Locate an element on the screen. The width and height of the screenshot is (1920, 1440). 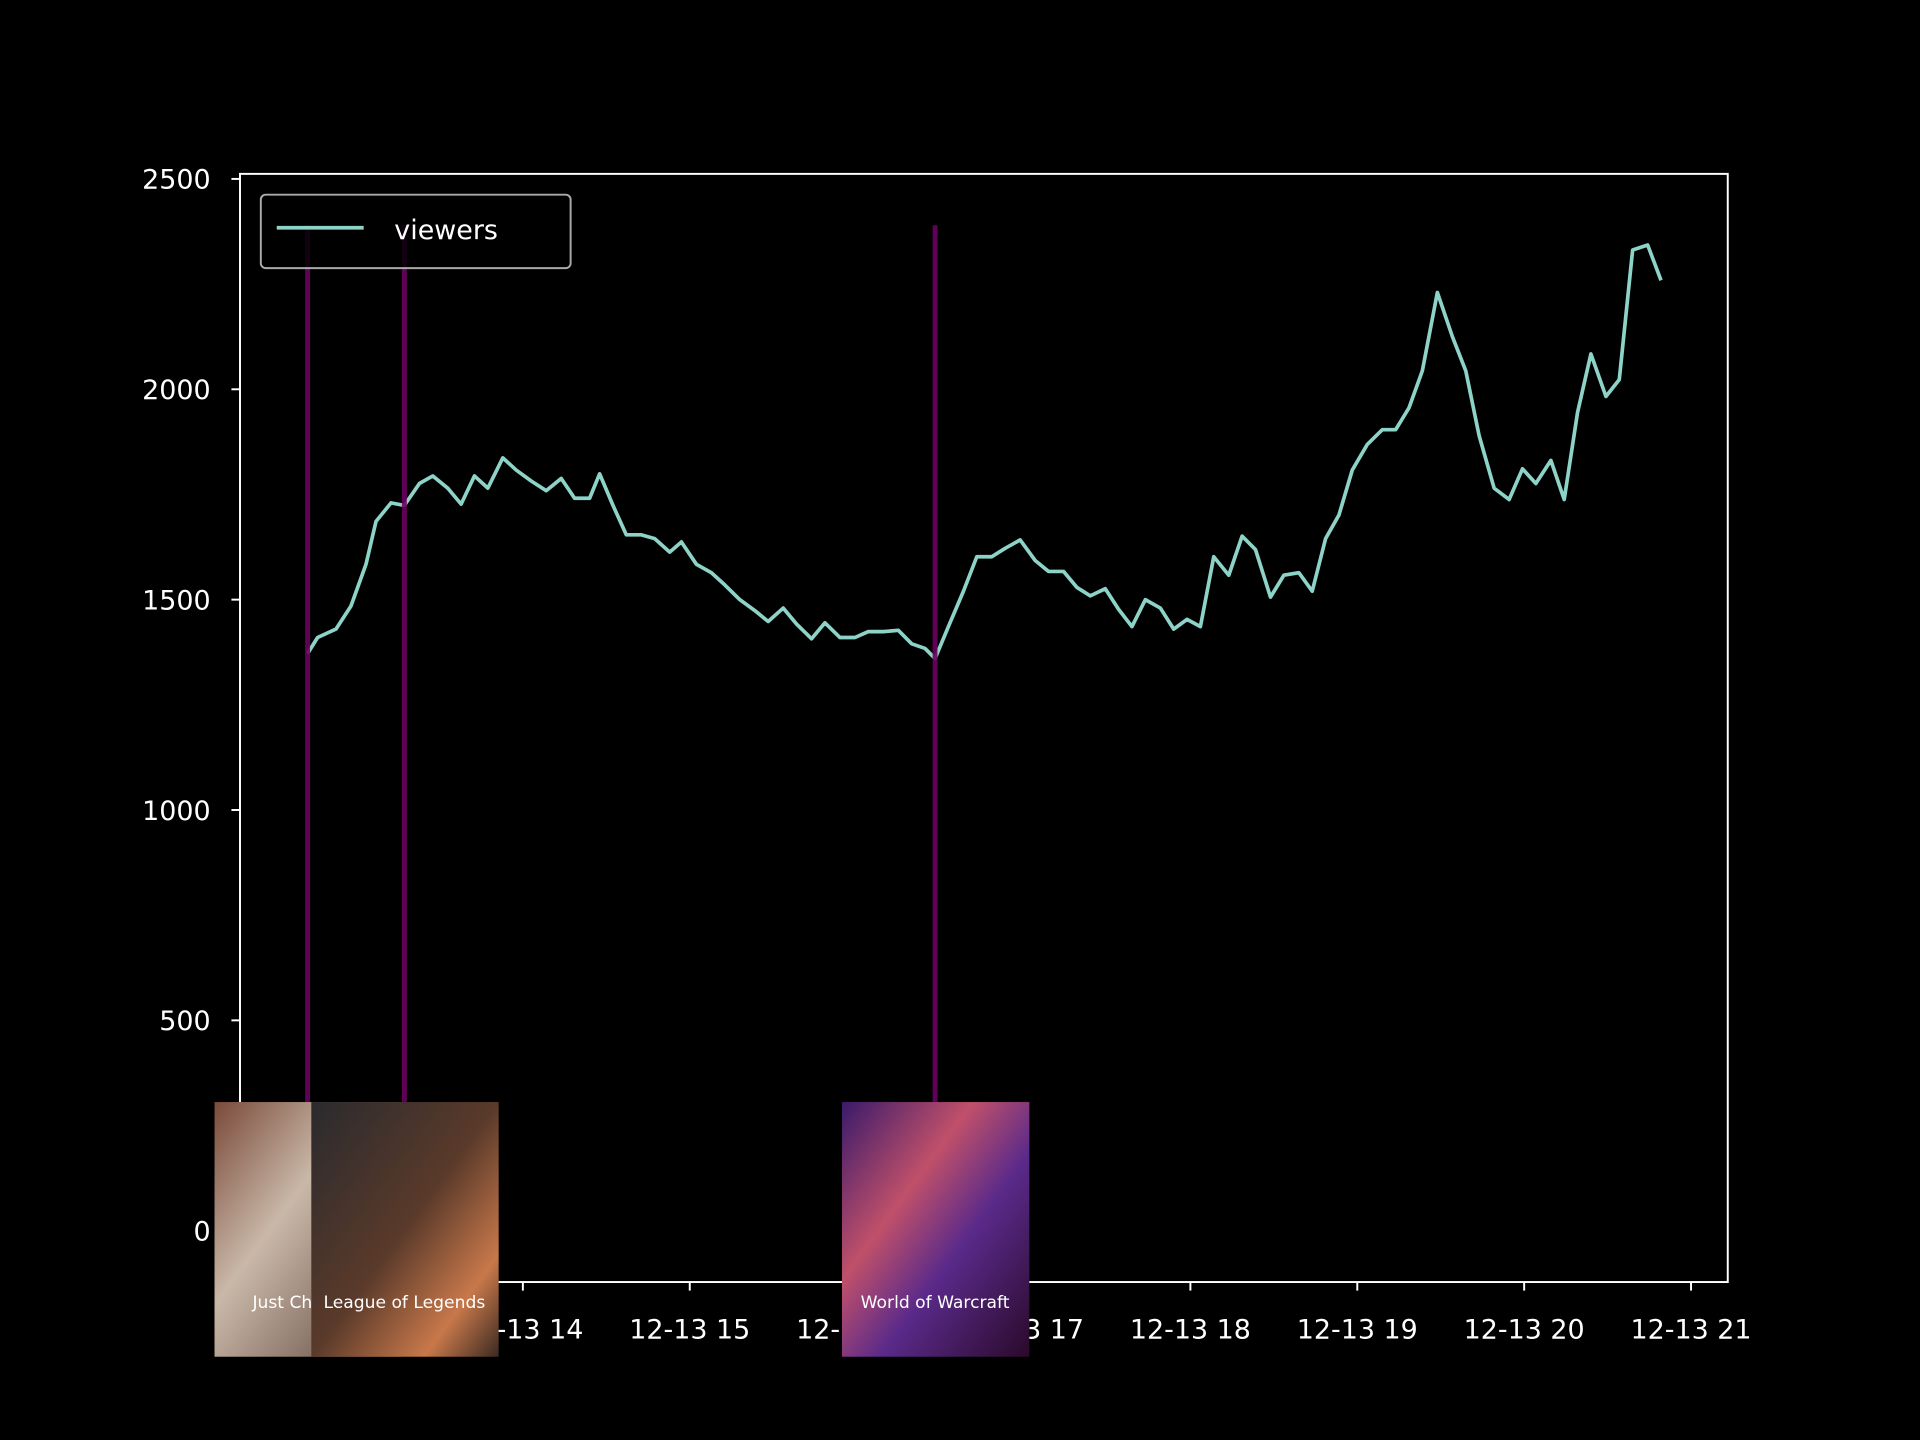
game-label: World of Warcraft is located at coordinates (935, 1303).